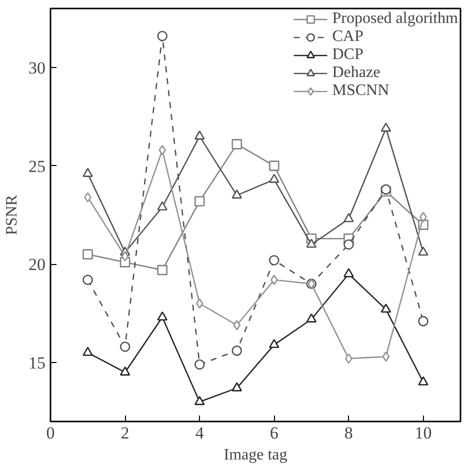 This screenshot has width=466, height=466. What do you see at coordinates (274, 433) in the screenshot?
I see `x-tick-label: 6` at bounding box center [274, 433].